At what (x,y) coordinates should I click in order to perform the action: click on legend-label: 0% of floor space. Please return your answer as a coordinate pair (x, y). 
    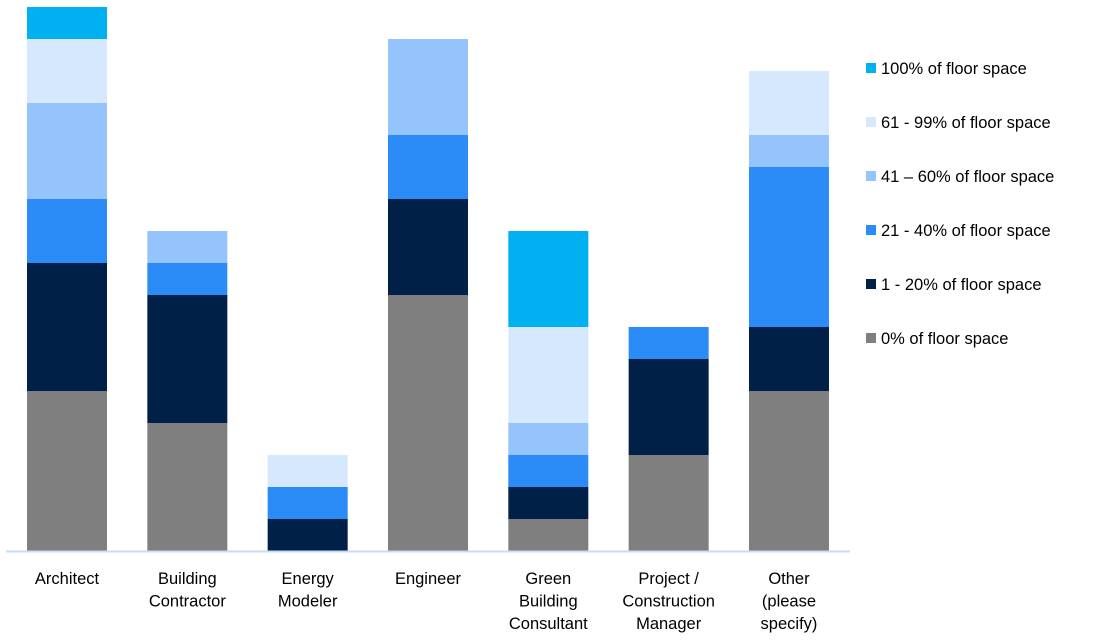
    Looking at the image, I should click on (945, 339).